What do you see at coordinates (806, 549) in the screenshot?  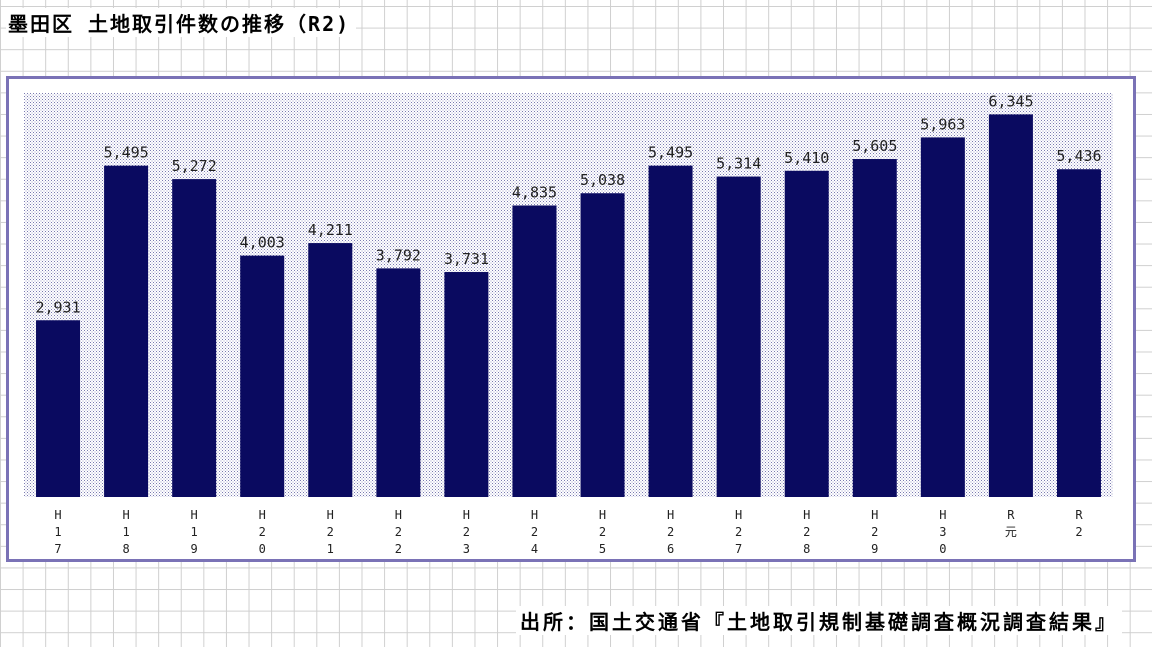 I see `x-tick-label-H28: 8` at bounding box center [806, 549].